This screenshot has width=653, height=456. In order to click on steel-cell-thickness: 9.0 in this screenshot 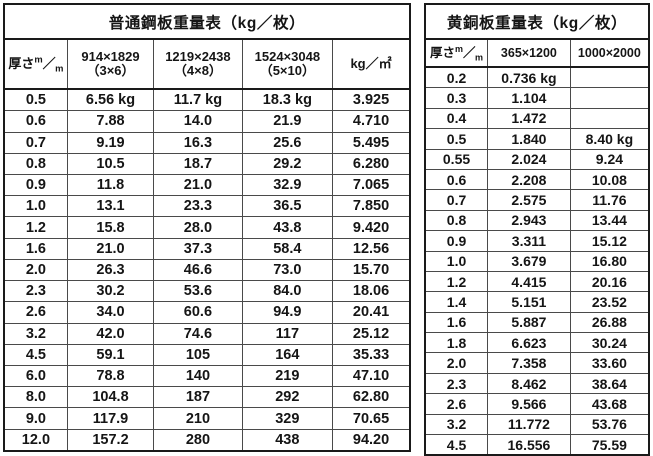, I will do `click(35, 418)`.